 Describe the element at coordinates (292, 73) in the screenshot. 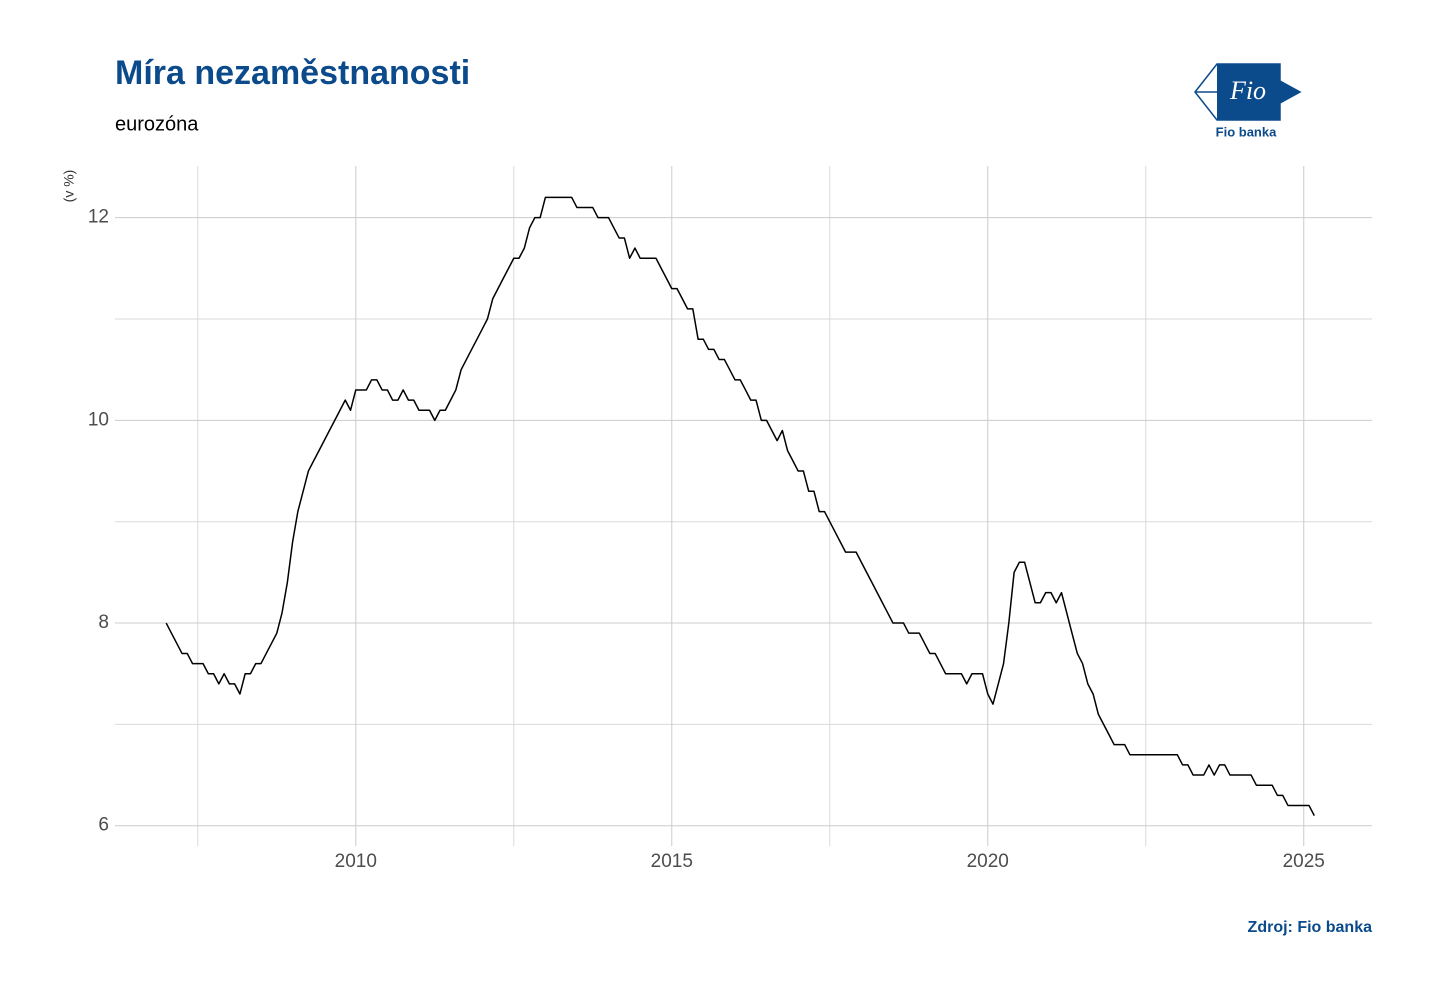

I see `chart-title: Míra nezaměstnanosti` at that location.